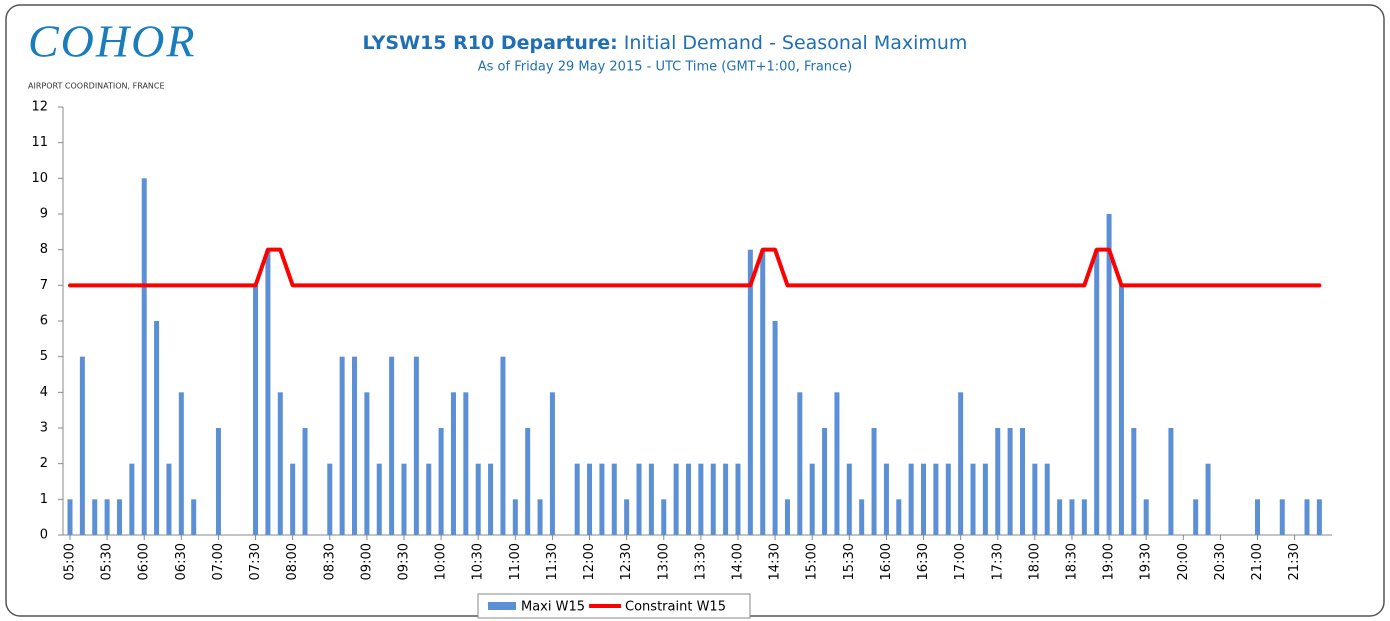 The image size is (1390, 621). Describe the element at coordinates (107, 561) in the screenshot. I see `x-tick-label: 05:30` at that location.